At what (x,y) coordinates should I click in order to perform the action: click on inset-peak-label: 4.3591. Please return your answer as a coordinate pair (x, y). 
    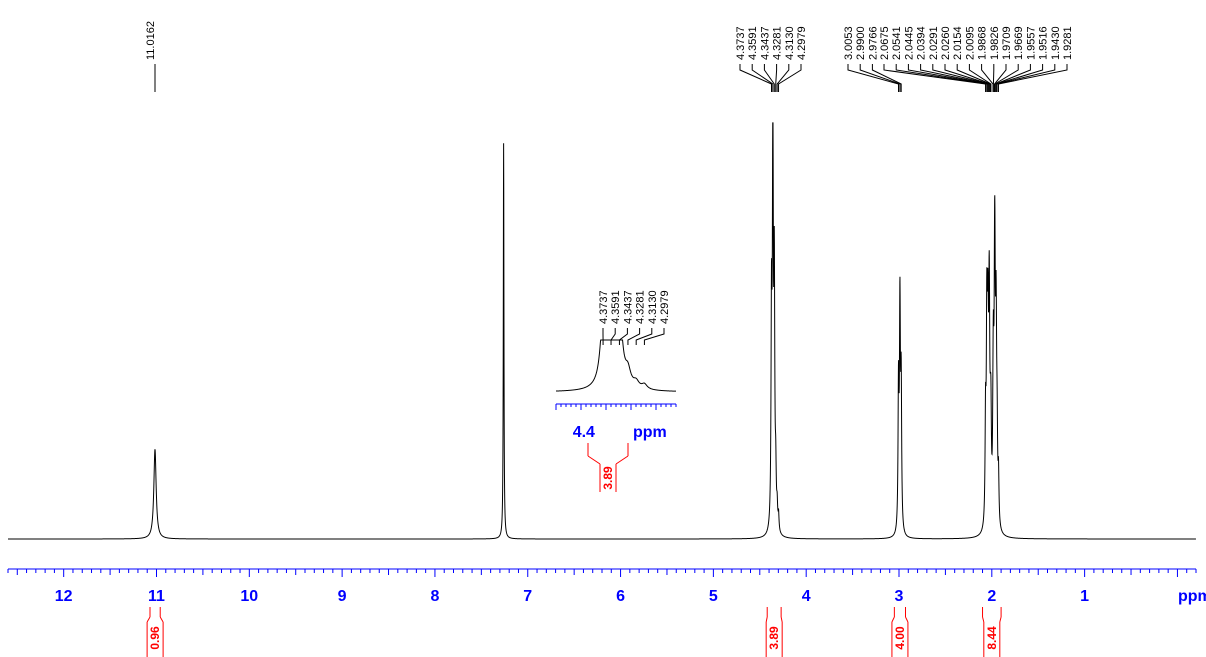
    Looking at the image, I should click on (616, 307).